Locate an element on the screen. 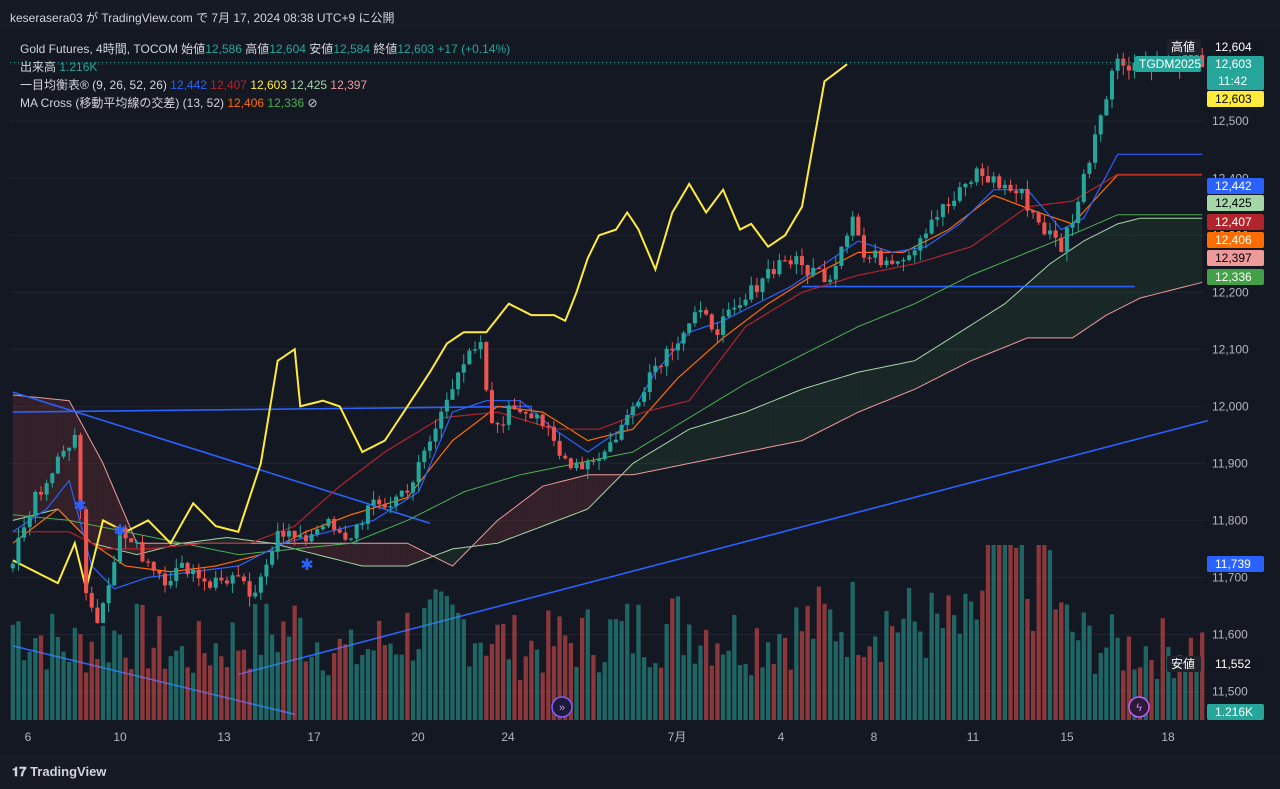 Image resolution: width=1280 pixels, height=789 pixels. ichimoku-label: 一目均衡表® (9, 26, 52, 26) is located at coordinates (93, 85).